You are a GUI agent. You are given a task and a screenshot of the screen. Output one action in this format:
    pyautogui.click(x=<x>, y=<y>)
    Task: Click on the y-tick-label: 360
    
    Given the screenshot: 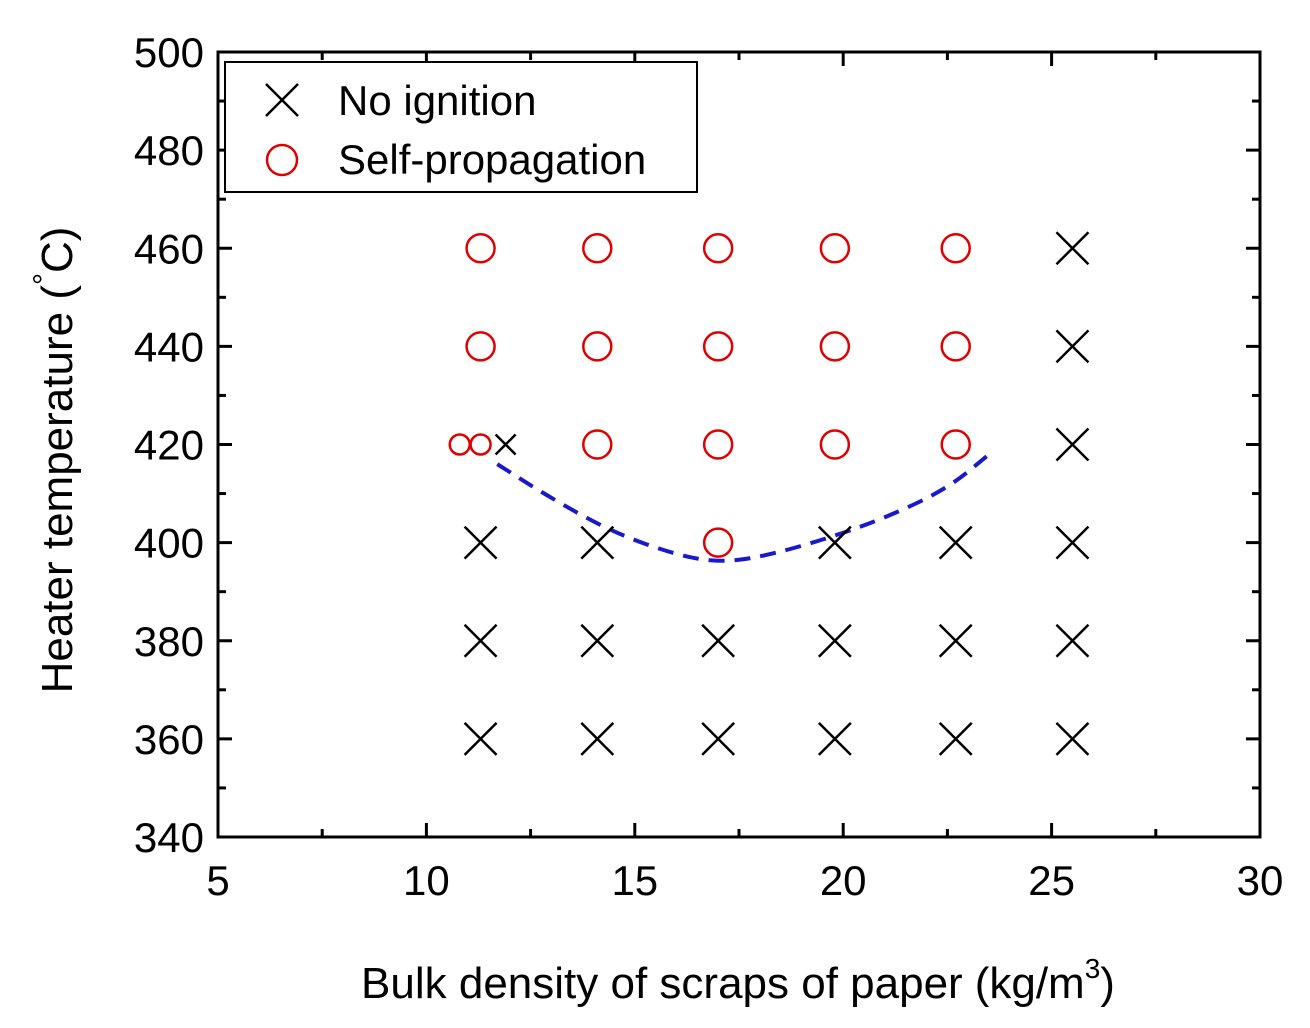 What is the action you would take?
    pyautogui.click(x=169, y=739)
    